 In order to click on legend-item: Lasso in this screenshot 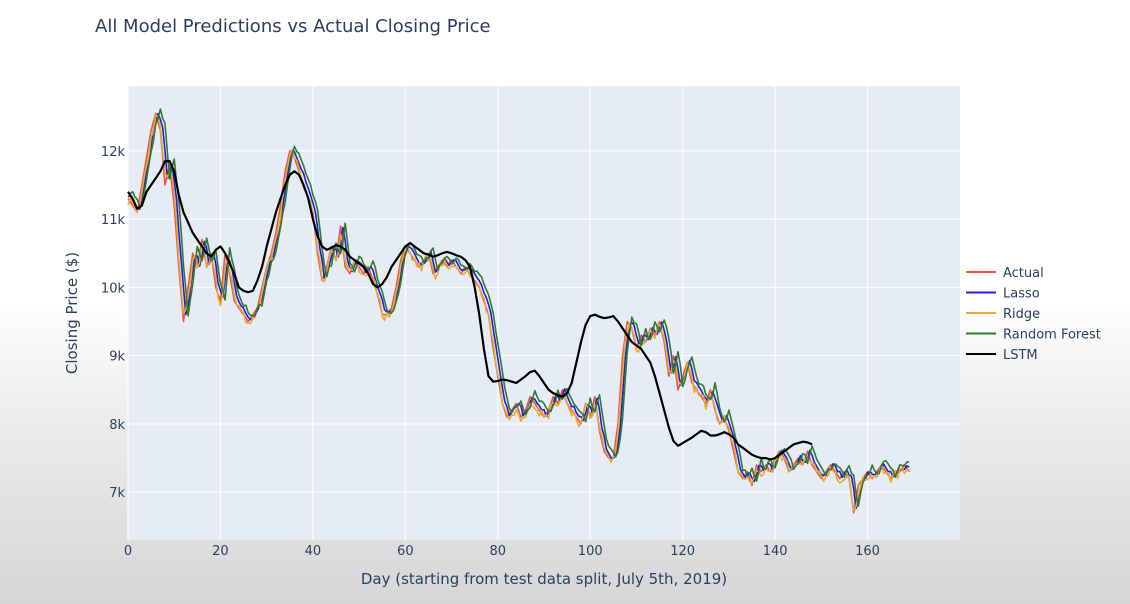, I will do `click(1003, 294)`.